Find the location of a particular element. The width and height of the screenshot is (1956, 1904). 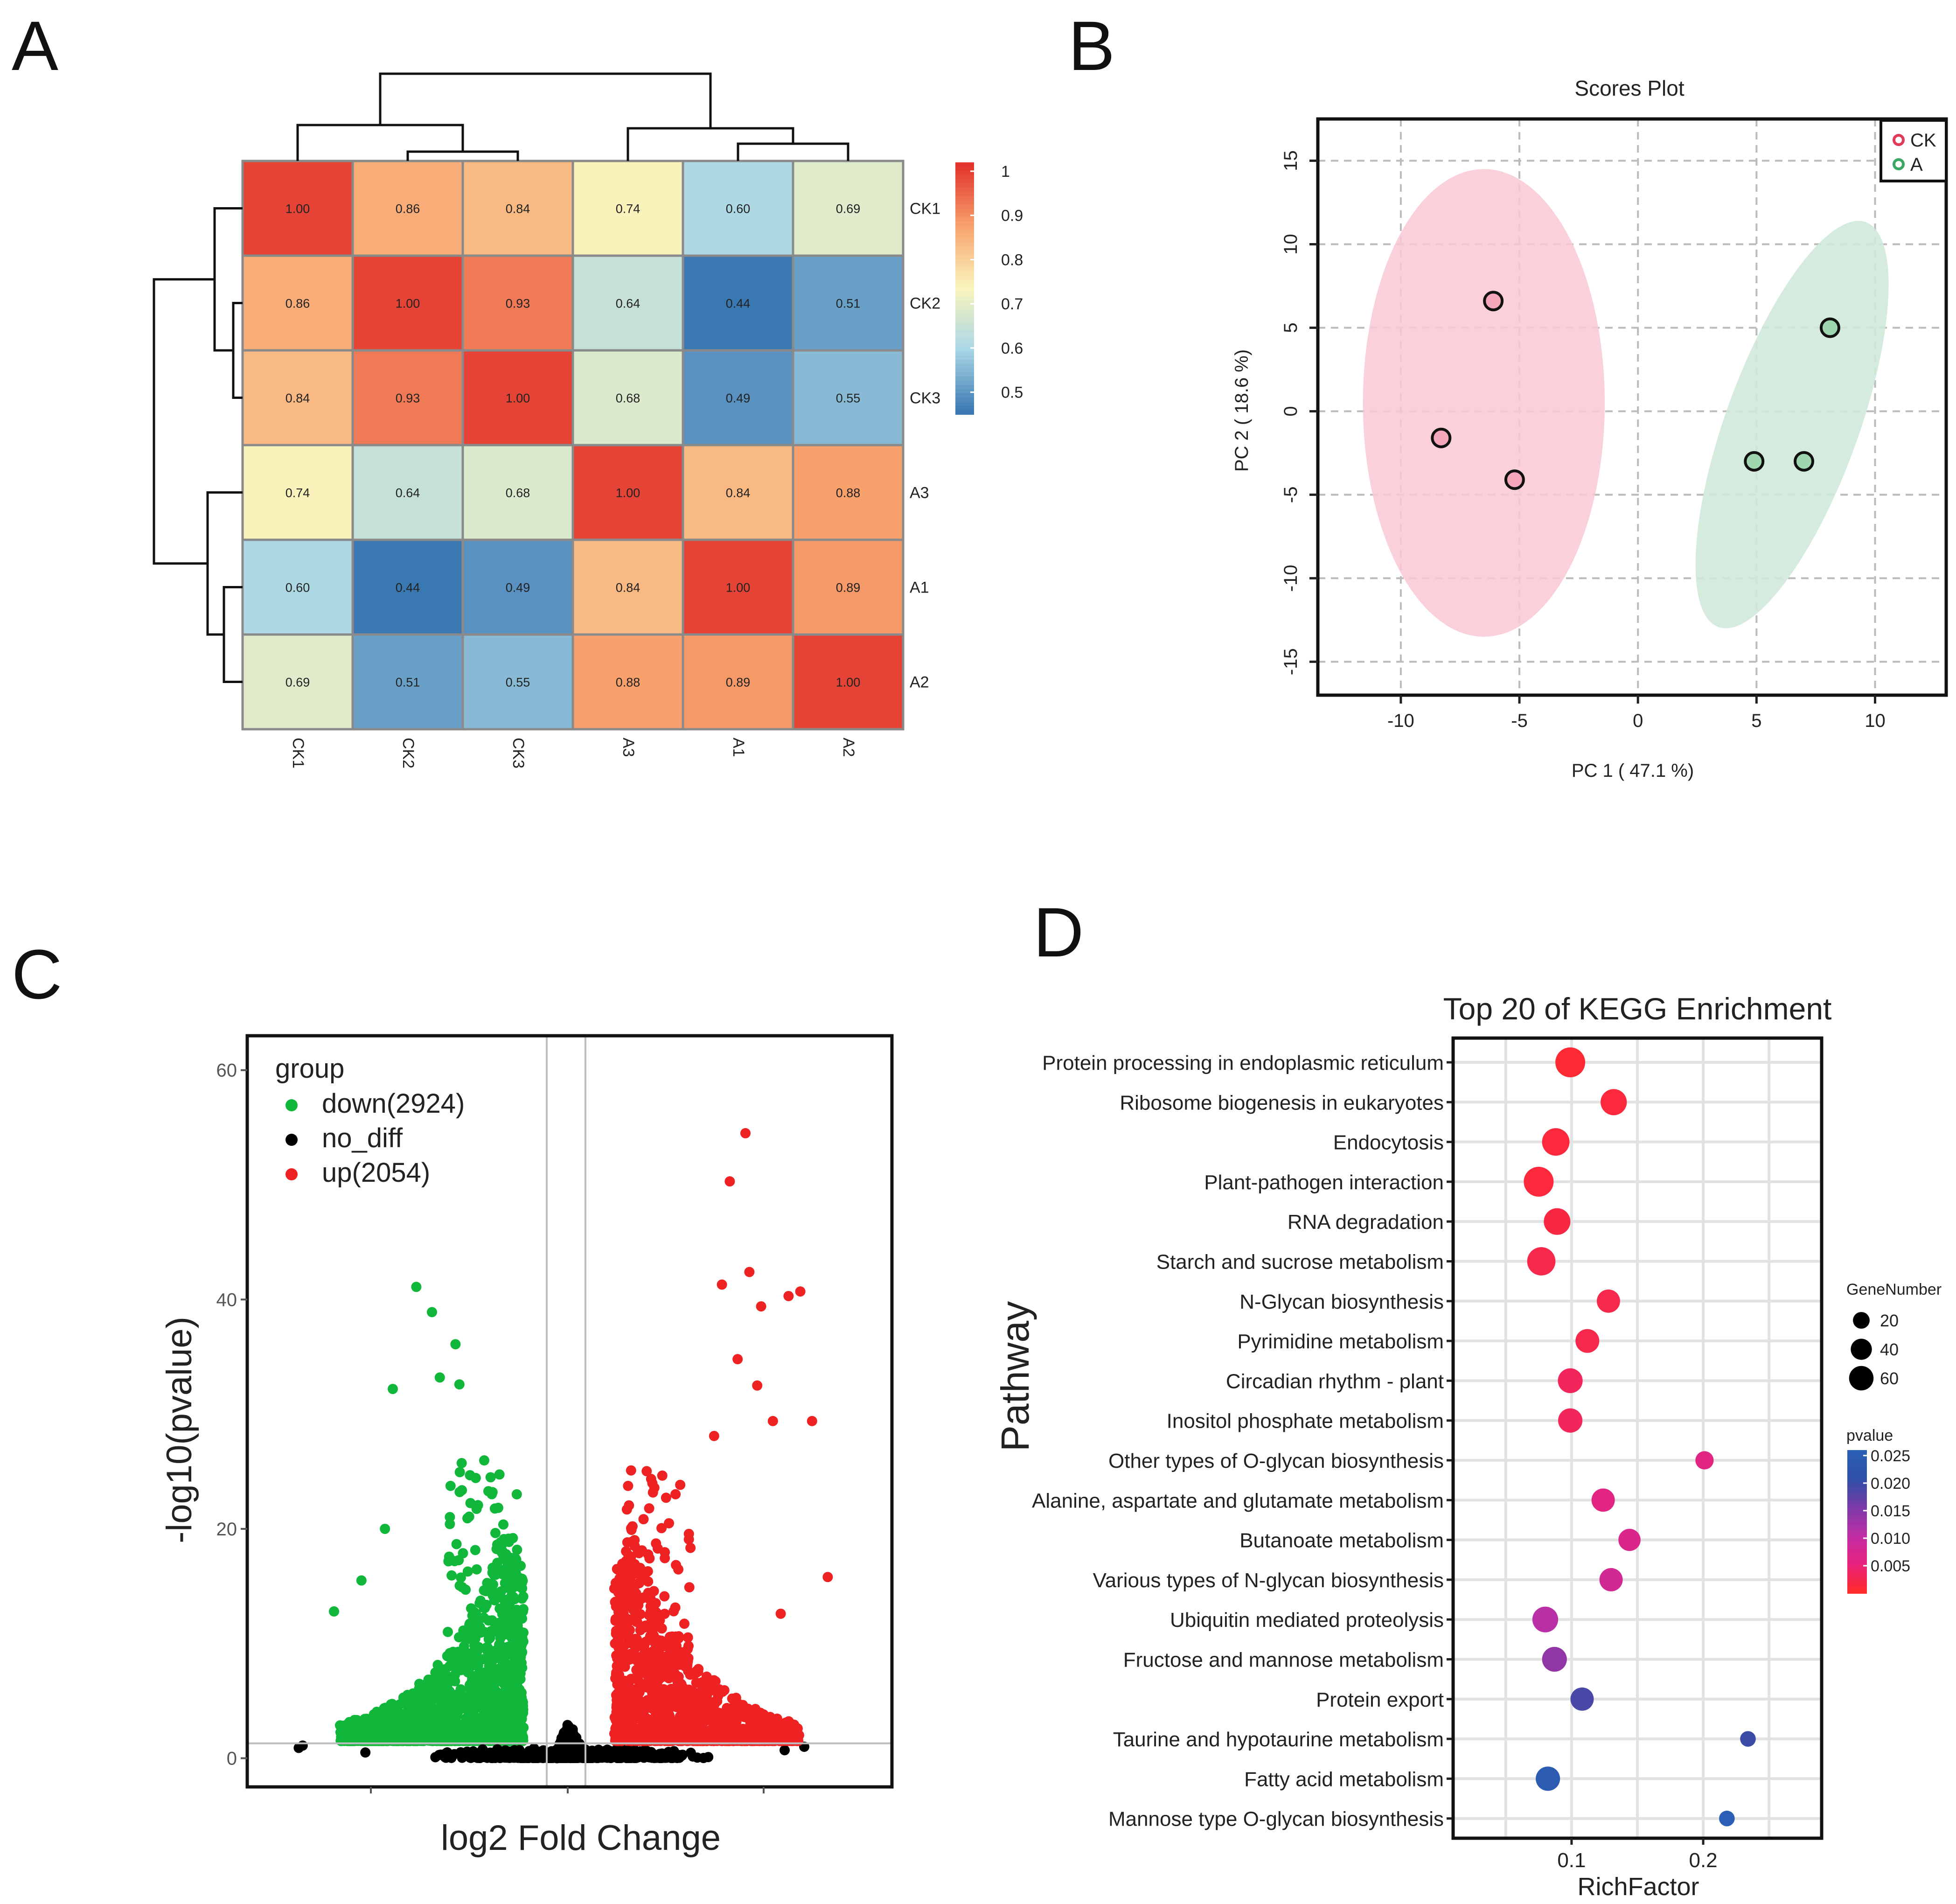

heatmap-cell-value: 0.51 is located at coordinates (408, 683).